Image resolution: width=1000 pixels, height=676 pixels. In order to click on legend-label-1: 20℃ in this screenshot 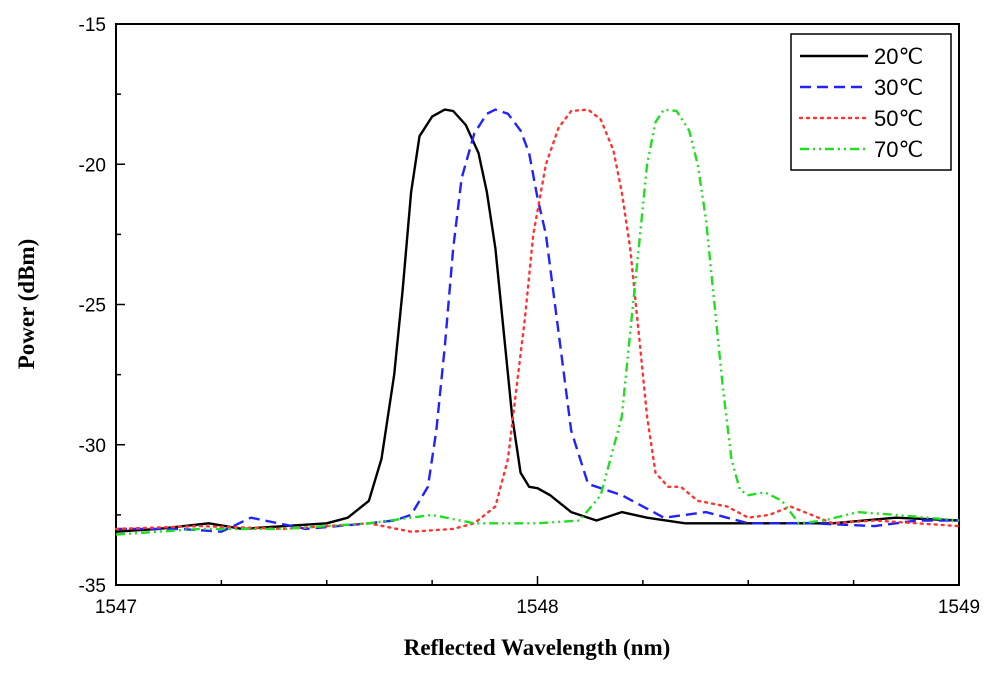, I will do `click(898, 56)`.